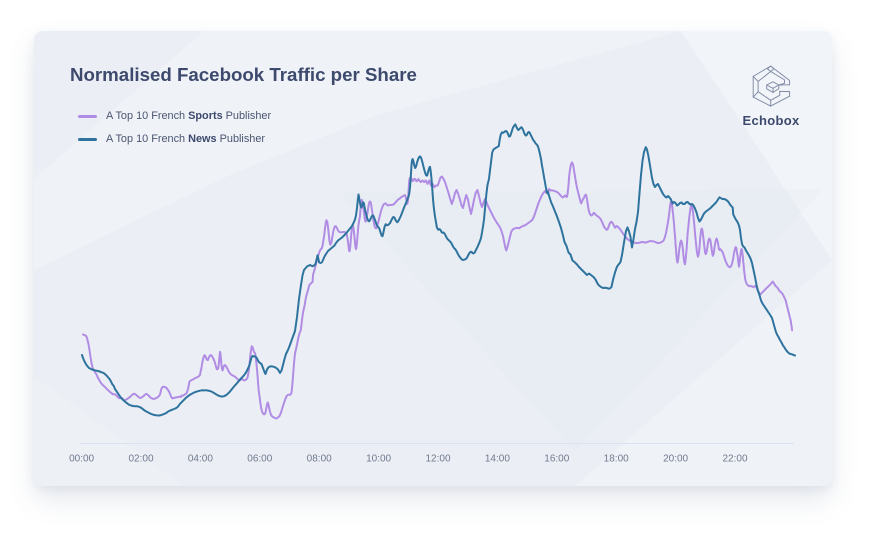 This screenshot has width=870, height=533. What do you see at coordinates (200, 459) in the screenshot?
I see `svg-text: 04:00` at bounding box center [200, 459].